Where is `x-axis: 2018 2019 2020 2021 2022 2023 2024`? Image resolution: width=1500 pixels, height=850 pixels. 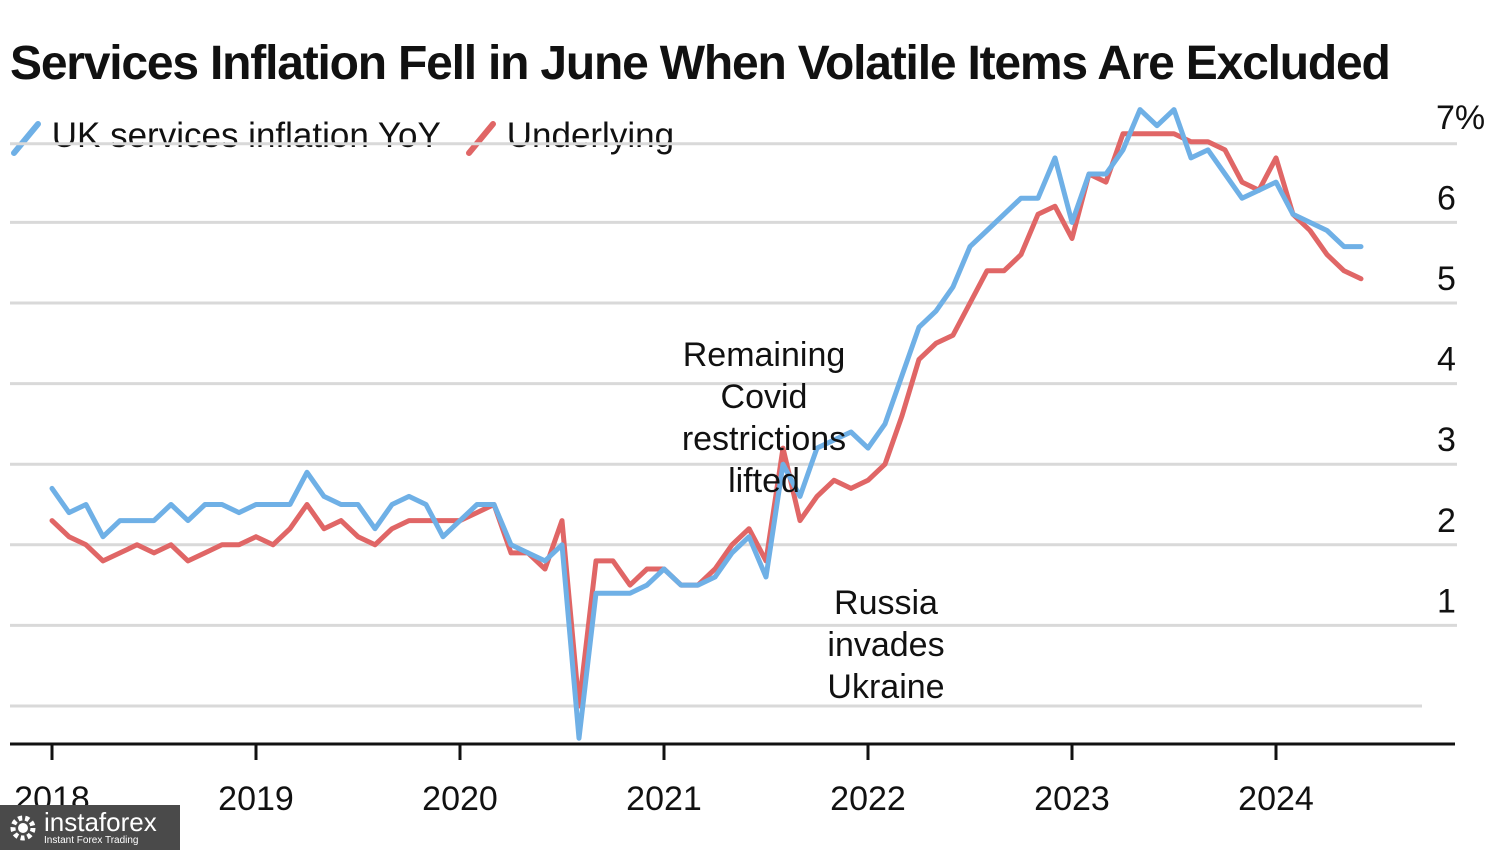 x-axis: 2018 2019 2020 2021 2022 2023 2024 is located at coordinates (732, 780).